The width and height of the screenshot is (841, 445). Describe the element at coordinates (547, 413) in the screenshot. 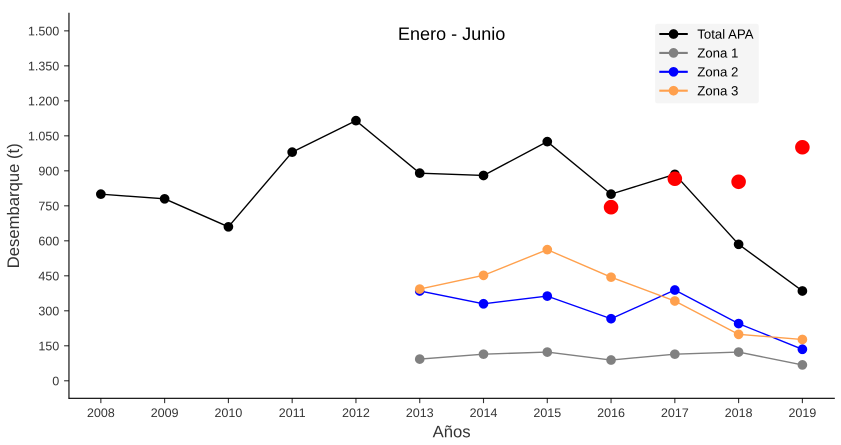

I see `x-tick-label: 2015` at that location.